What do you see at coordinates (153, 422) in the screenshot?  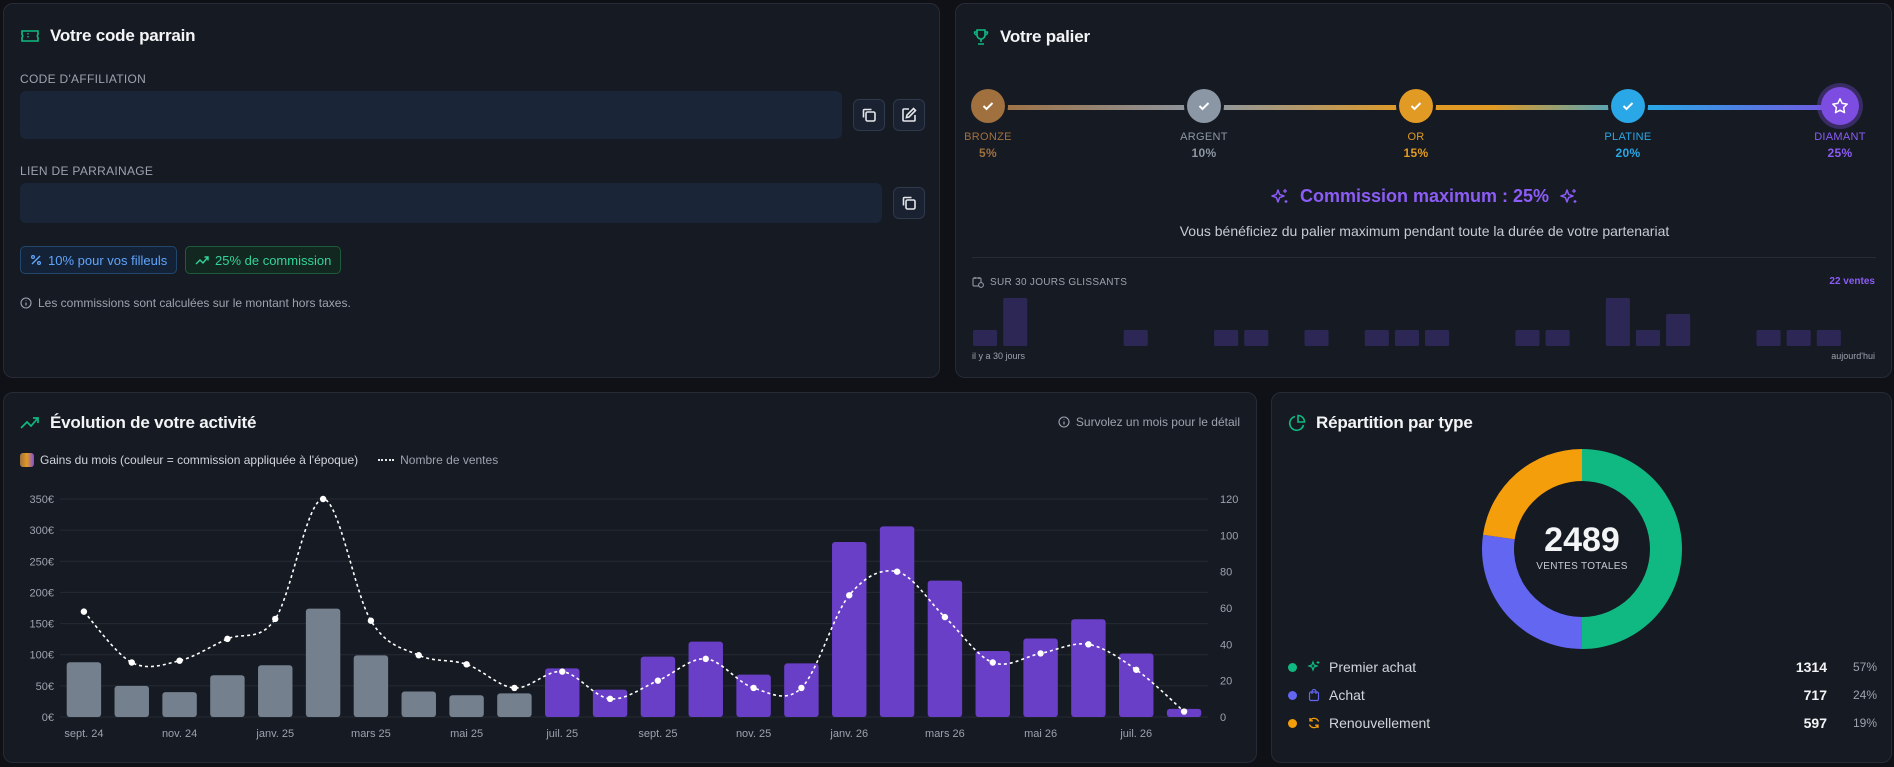 I see `activity-title-text: Évolution de votre activité` at bounding box center [153, 422].